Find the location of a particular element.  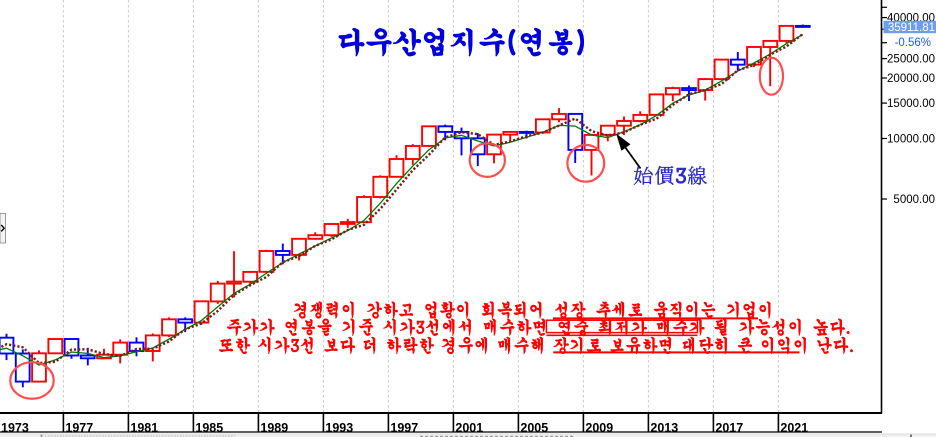

svg-text: 35911.81 is located at coordinates (911, 28).